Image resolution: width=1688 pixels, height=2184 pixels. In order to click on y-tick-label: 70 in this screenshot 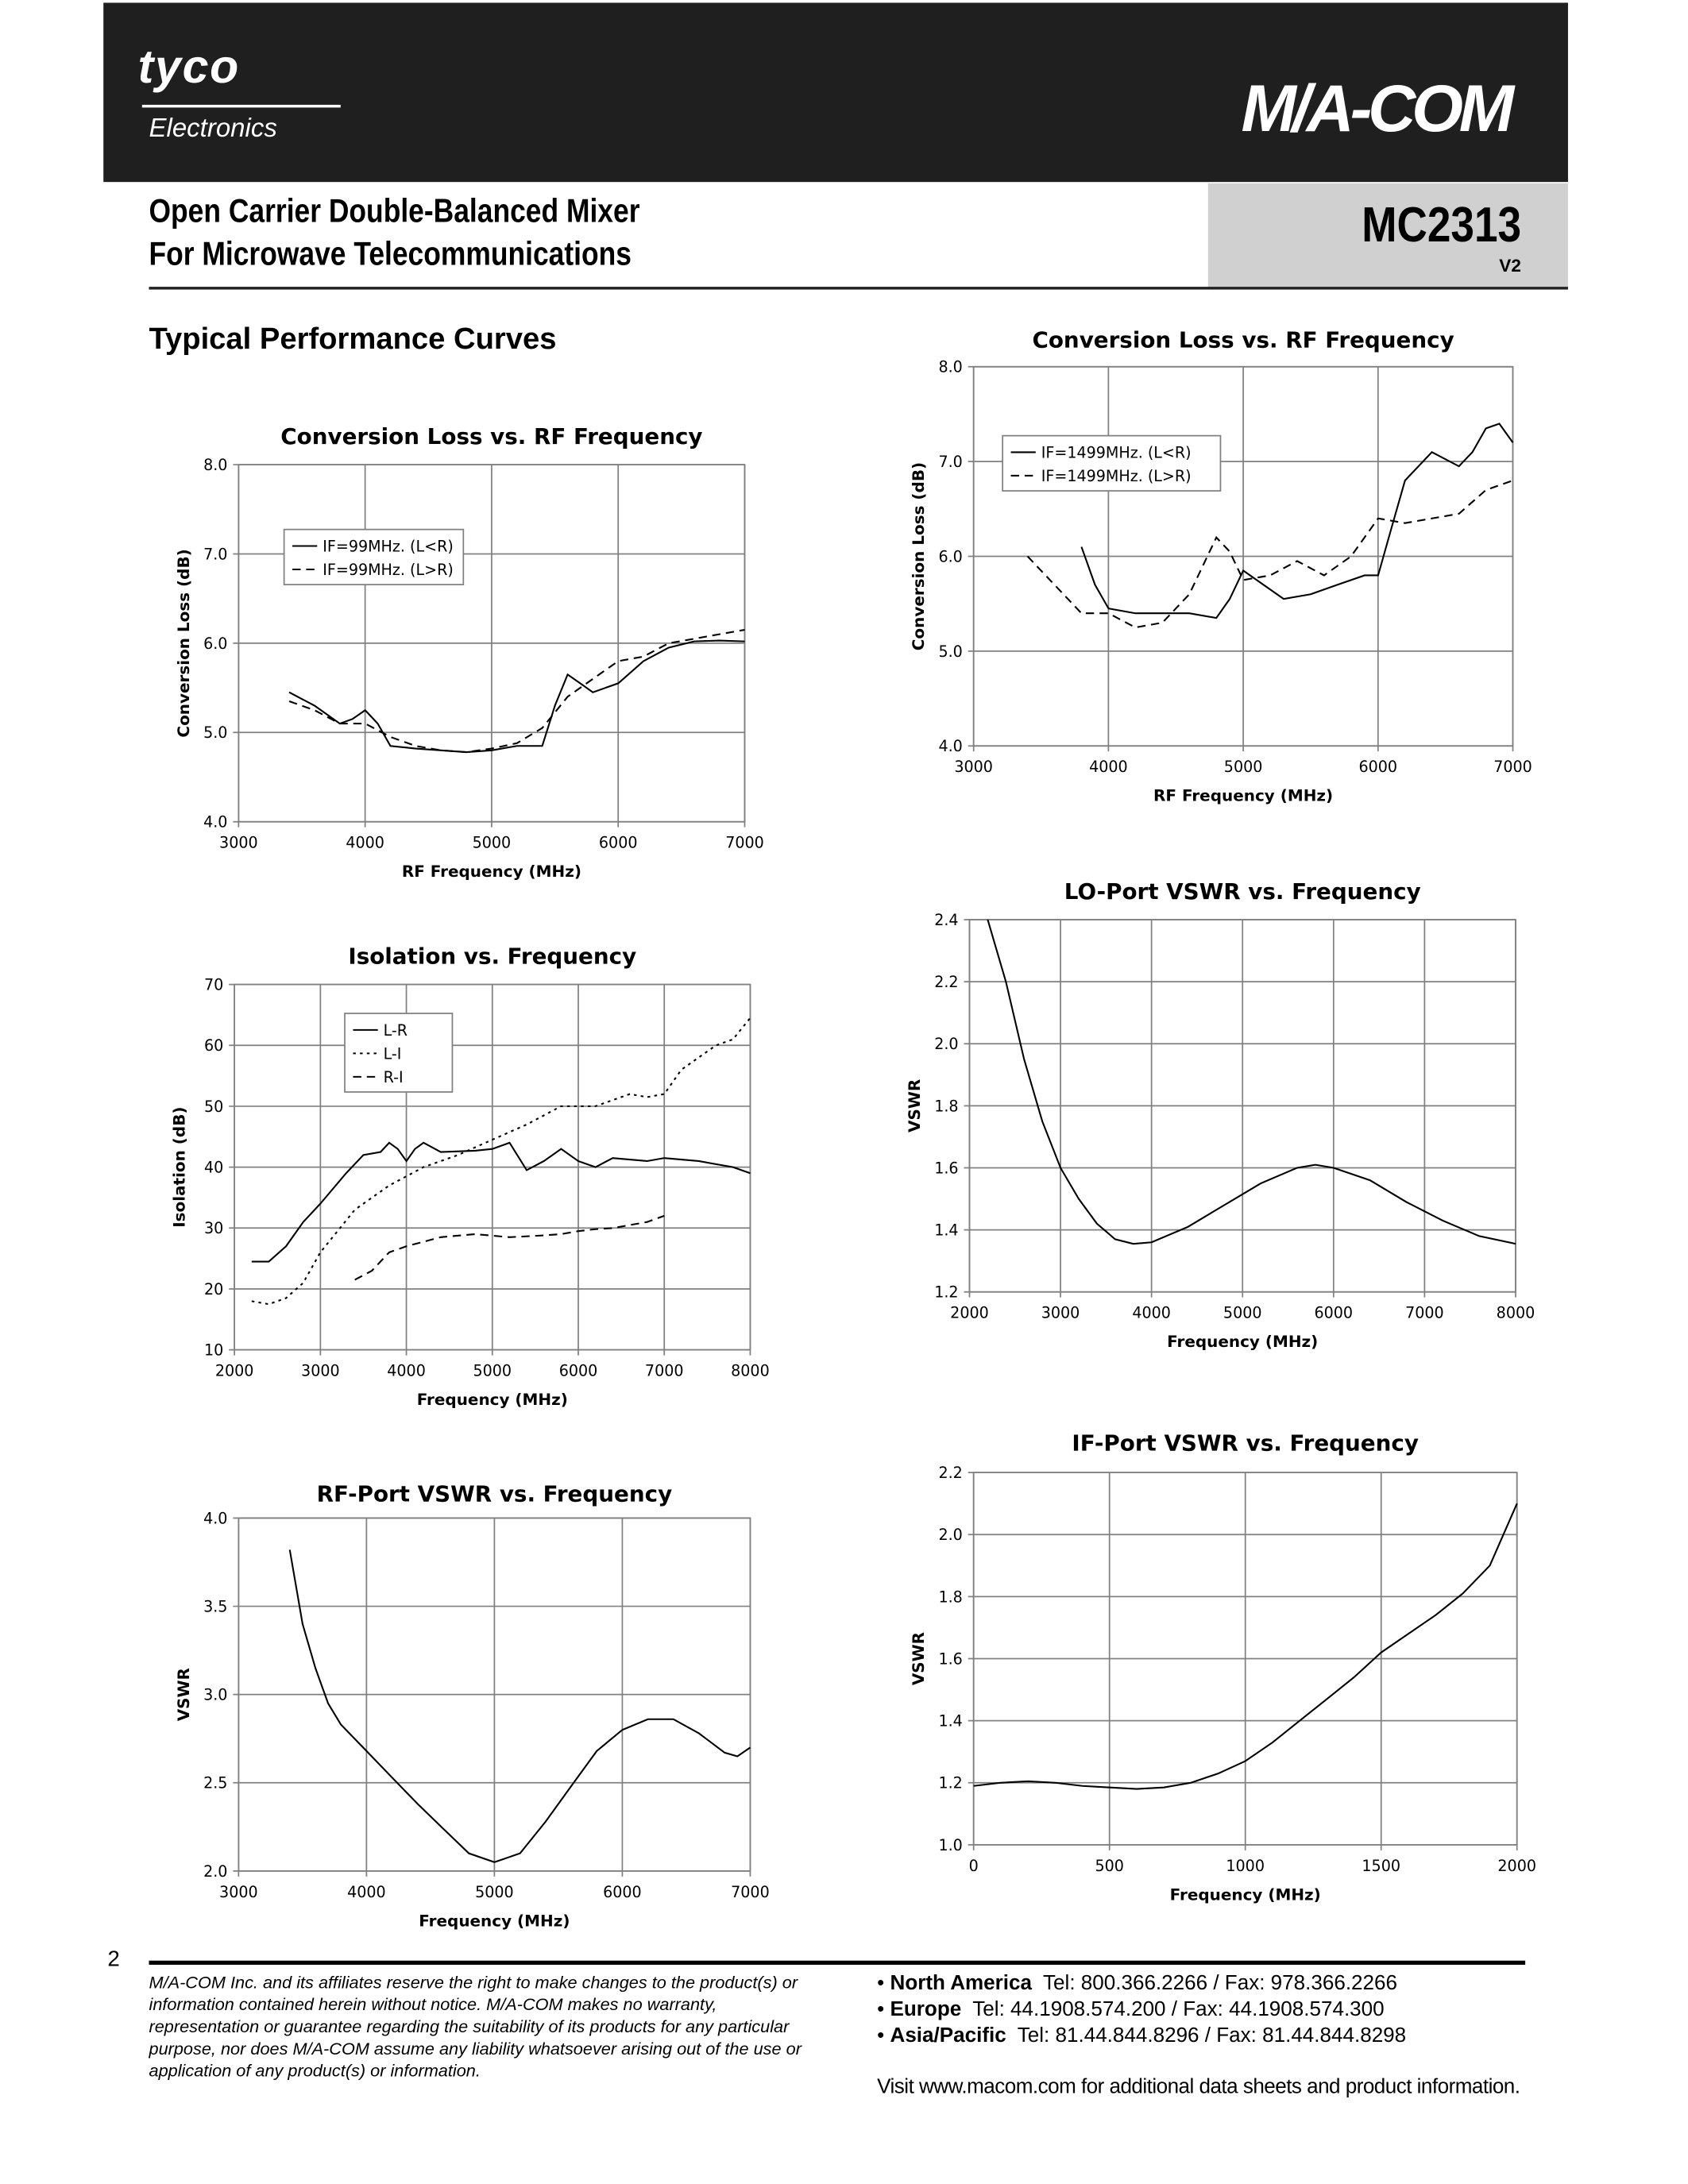, I will do `click(213, 985)`.